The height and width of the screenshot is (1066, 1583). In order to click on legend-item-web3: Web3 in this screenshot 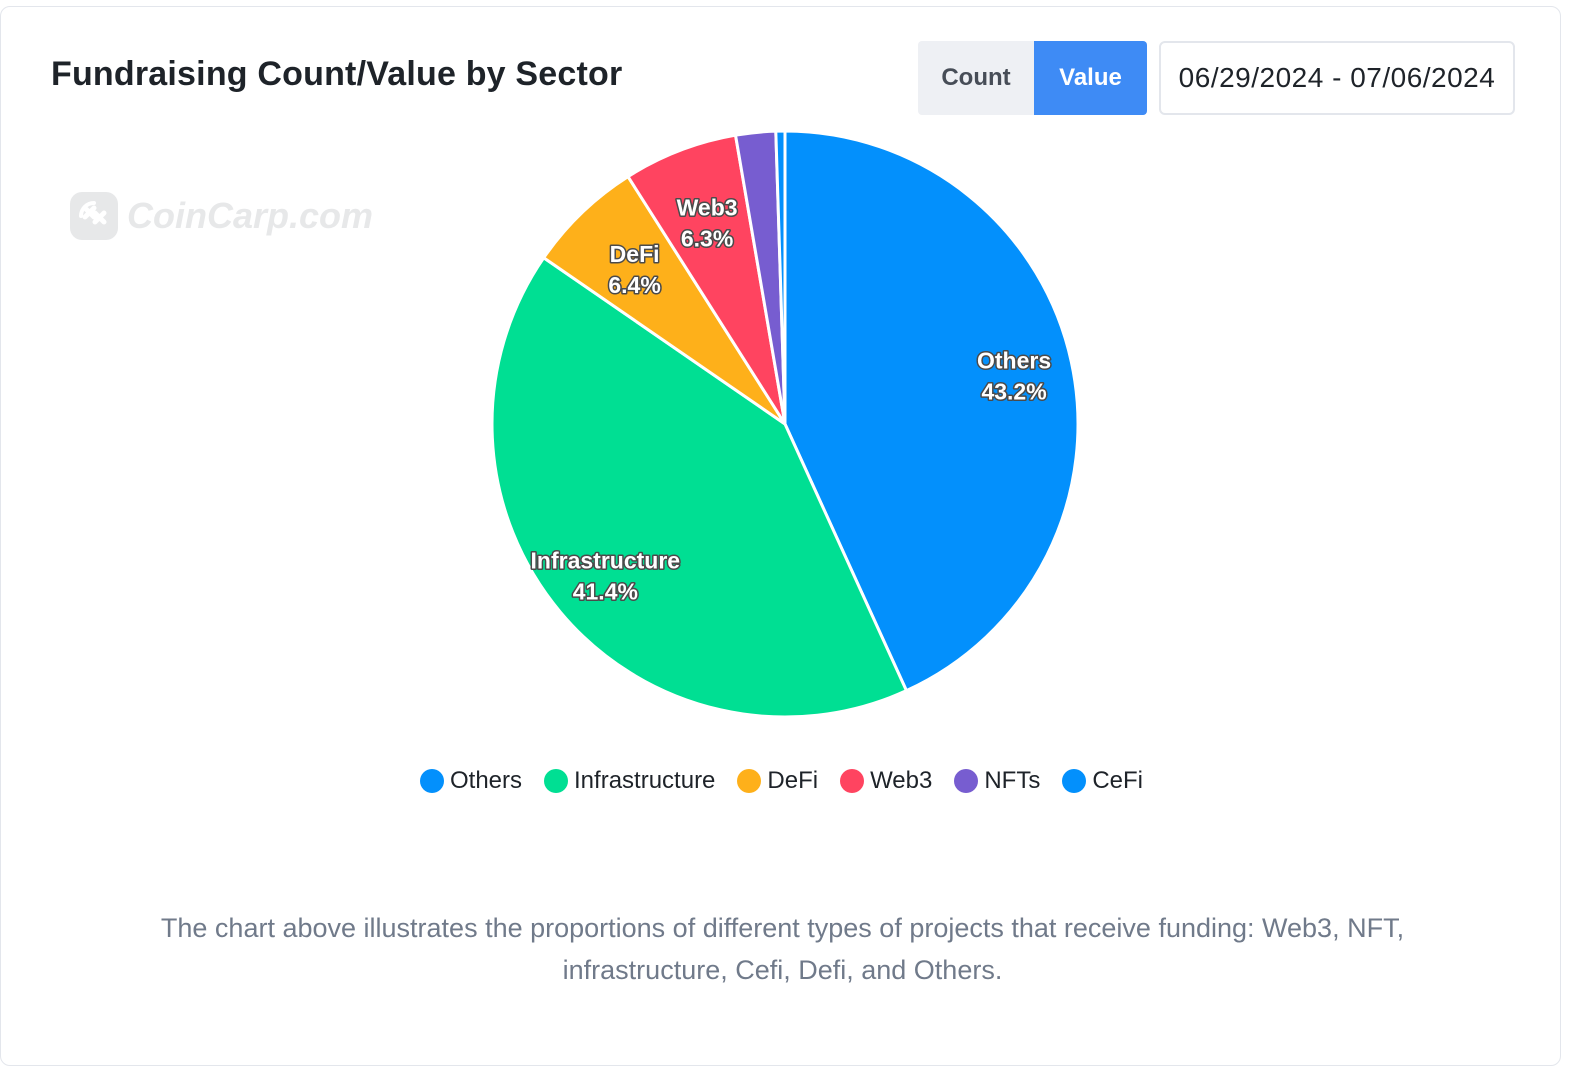, I will do `click(886, 781)`.